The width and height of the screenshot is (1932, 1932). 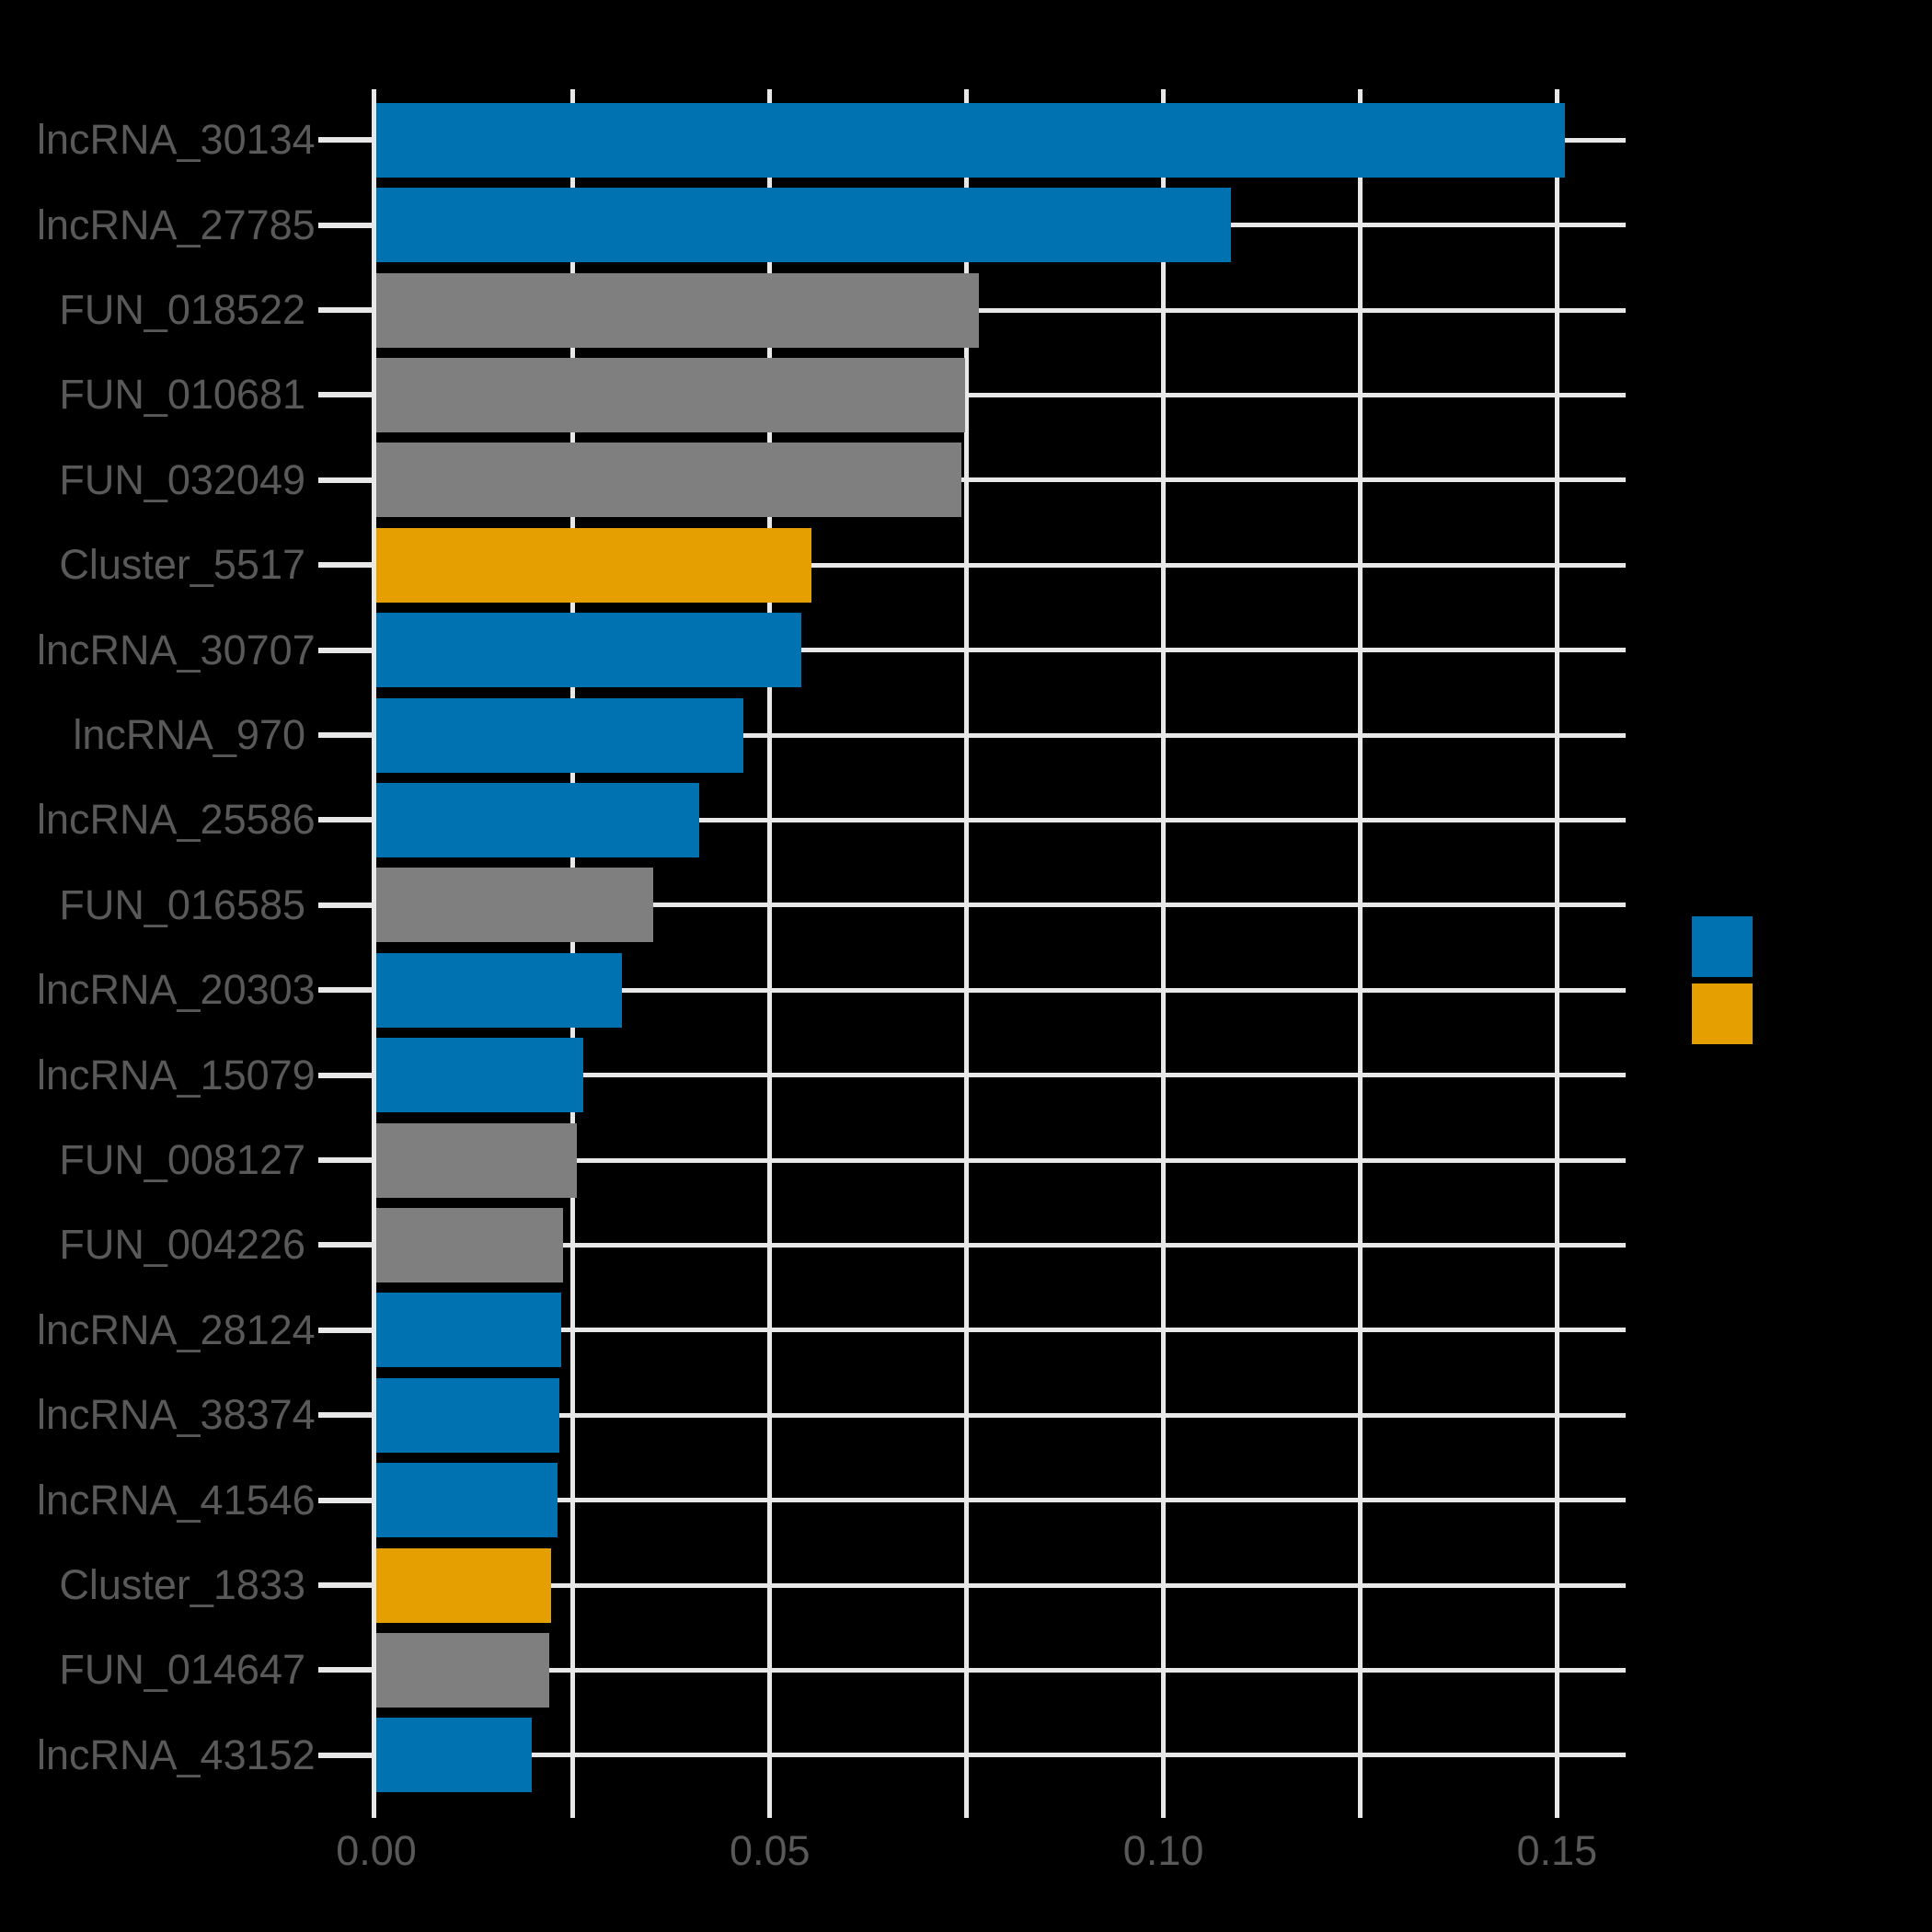 What do you see at coordinates (182, 1159) in the screenshot?
I see `y-axis-label: FUN_008127` at bounding box center [182, 1159].